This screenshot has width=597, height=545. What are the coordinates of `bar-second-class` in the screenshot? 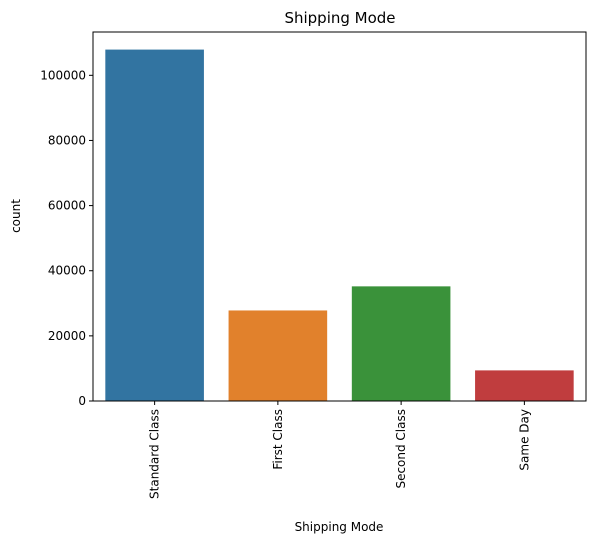 It's located at (401, 343).